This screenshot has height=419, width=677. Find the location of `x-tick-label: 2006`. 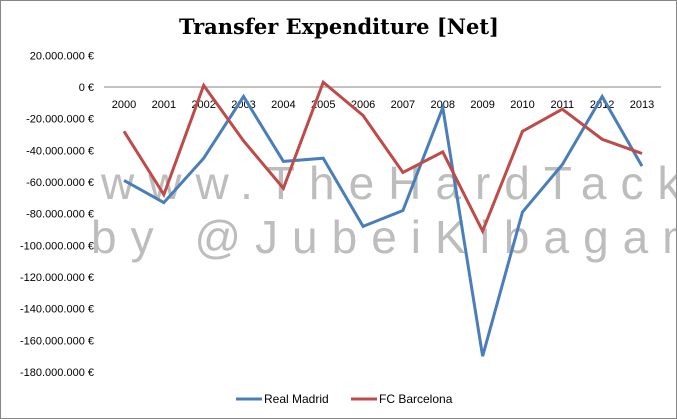

x-tick-label: 2006 is located at coordinates (363, 105).